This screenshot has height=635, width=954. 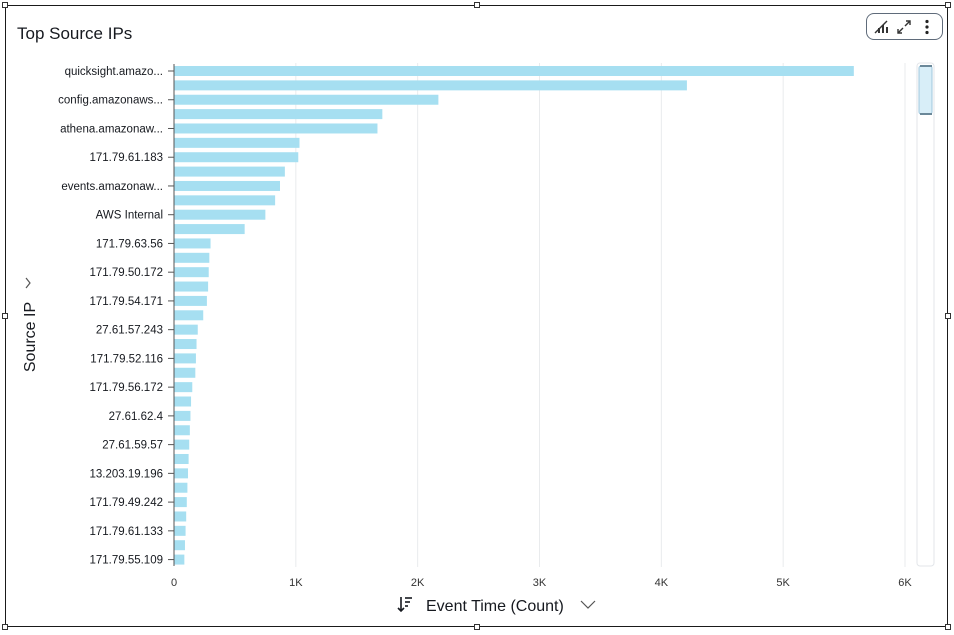 What do you see at coordinates (925, 90) in the screenshot?
I see `scroll-thumb` at bounding box center [925, 90].